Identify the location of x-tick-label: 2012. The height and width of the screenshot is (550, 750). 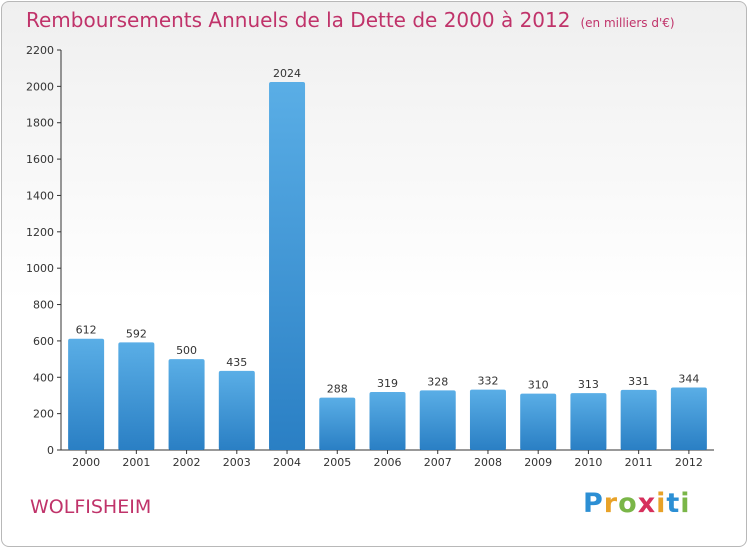
(689, 462).